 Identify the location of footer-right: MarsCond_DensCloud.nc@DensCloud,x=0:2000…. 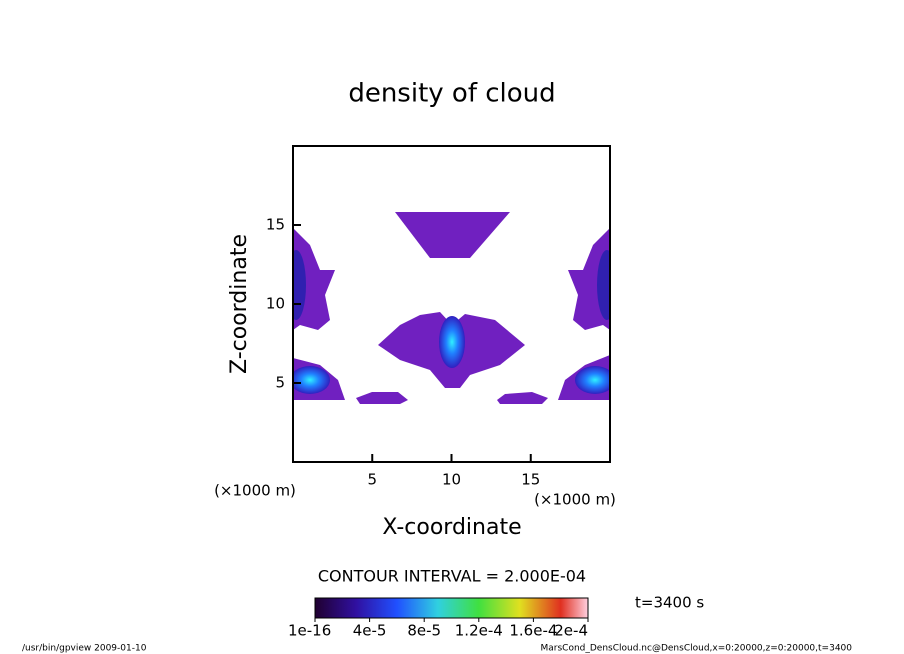
(697, 649).